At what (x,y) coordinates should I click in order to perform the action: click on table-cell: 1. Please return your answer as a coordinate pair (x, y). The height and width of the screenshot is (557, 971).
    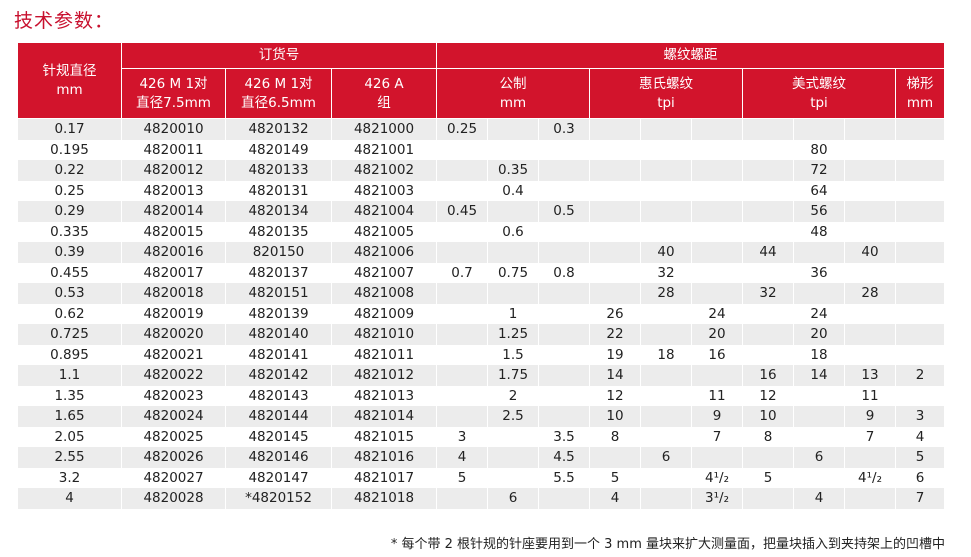
    Looking at the image, I should click on (513, 313).